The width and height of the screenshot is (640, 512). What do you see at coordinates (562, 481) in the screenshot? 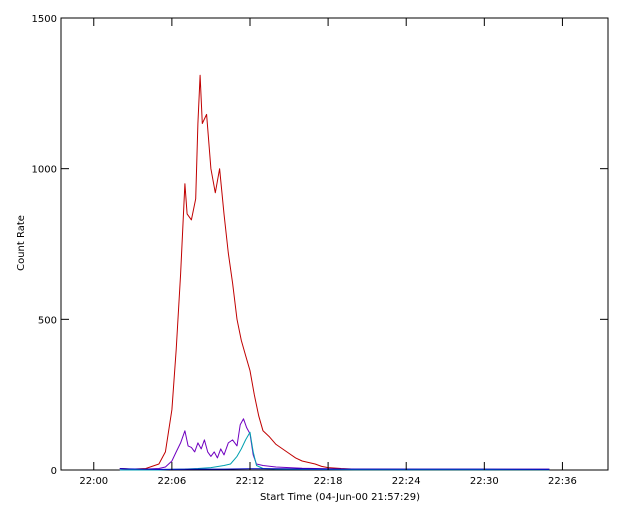
I see `x-tick-label: 22:36` at bounding box center [562, 481].